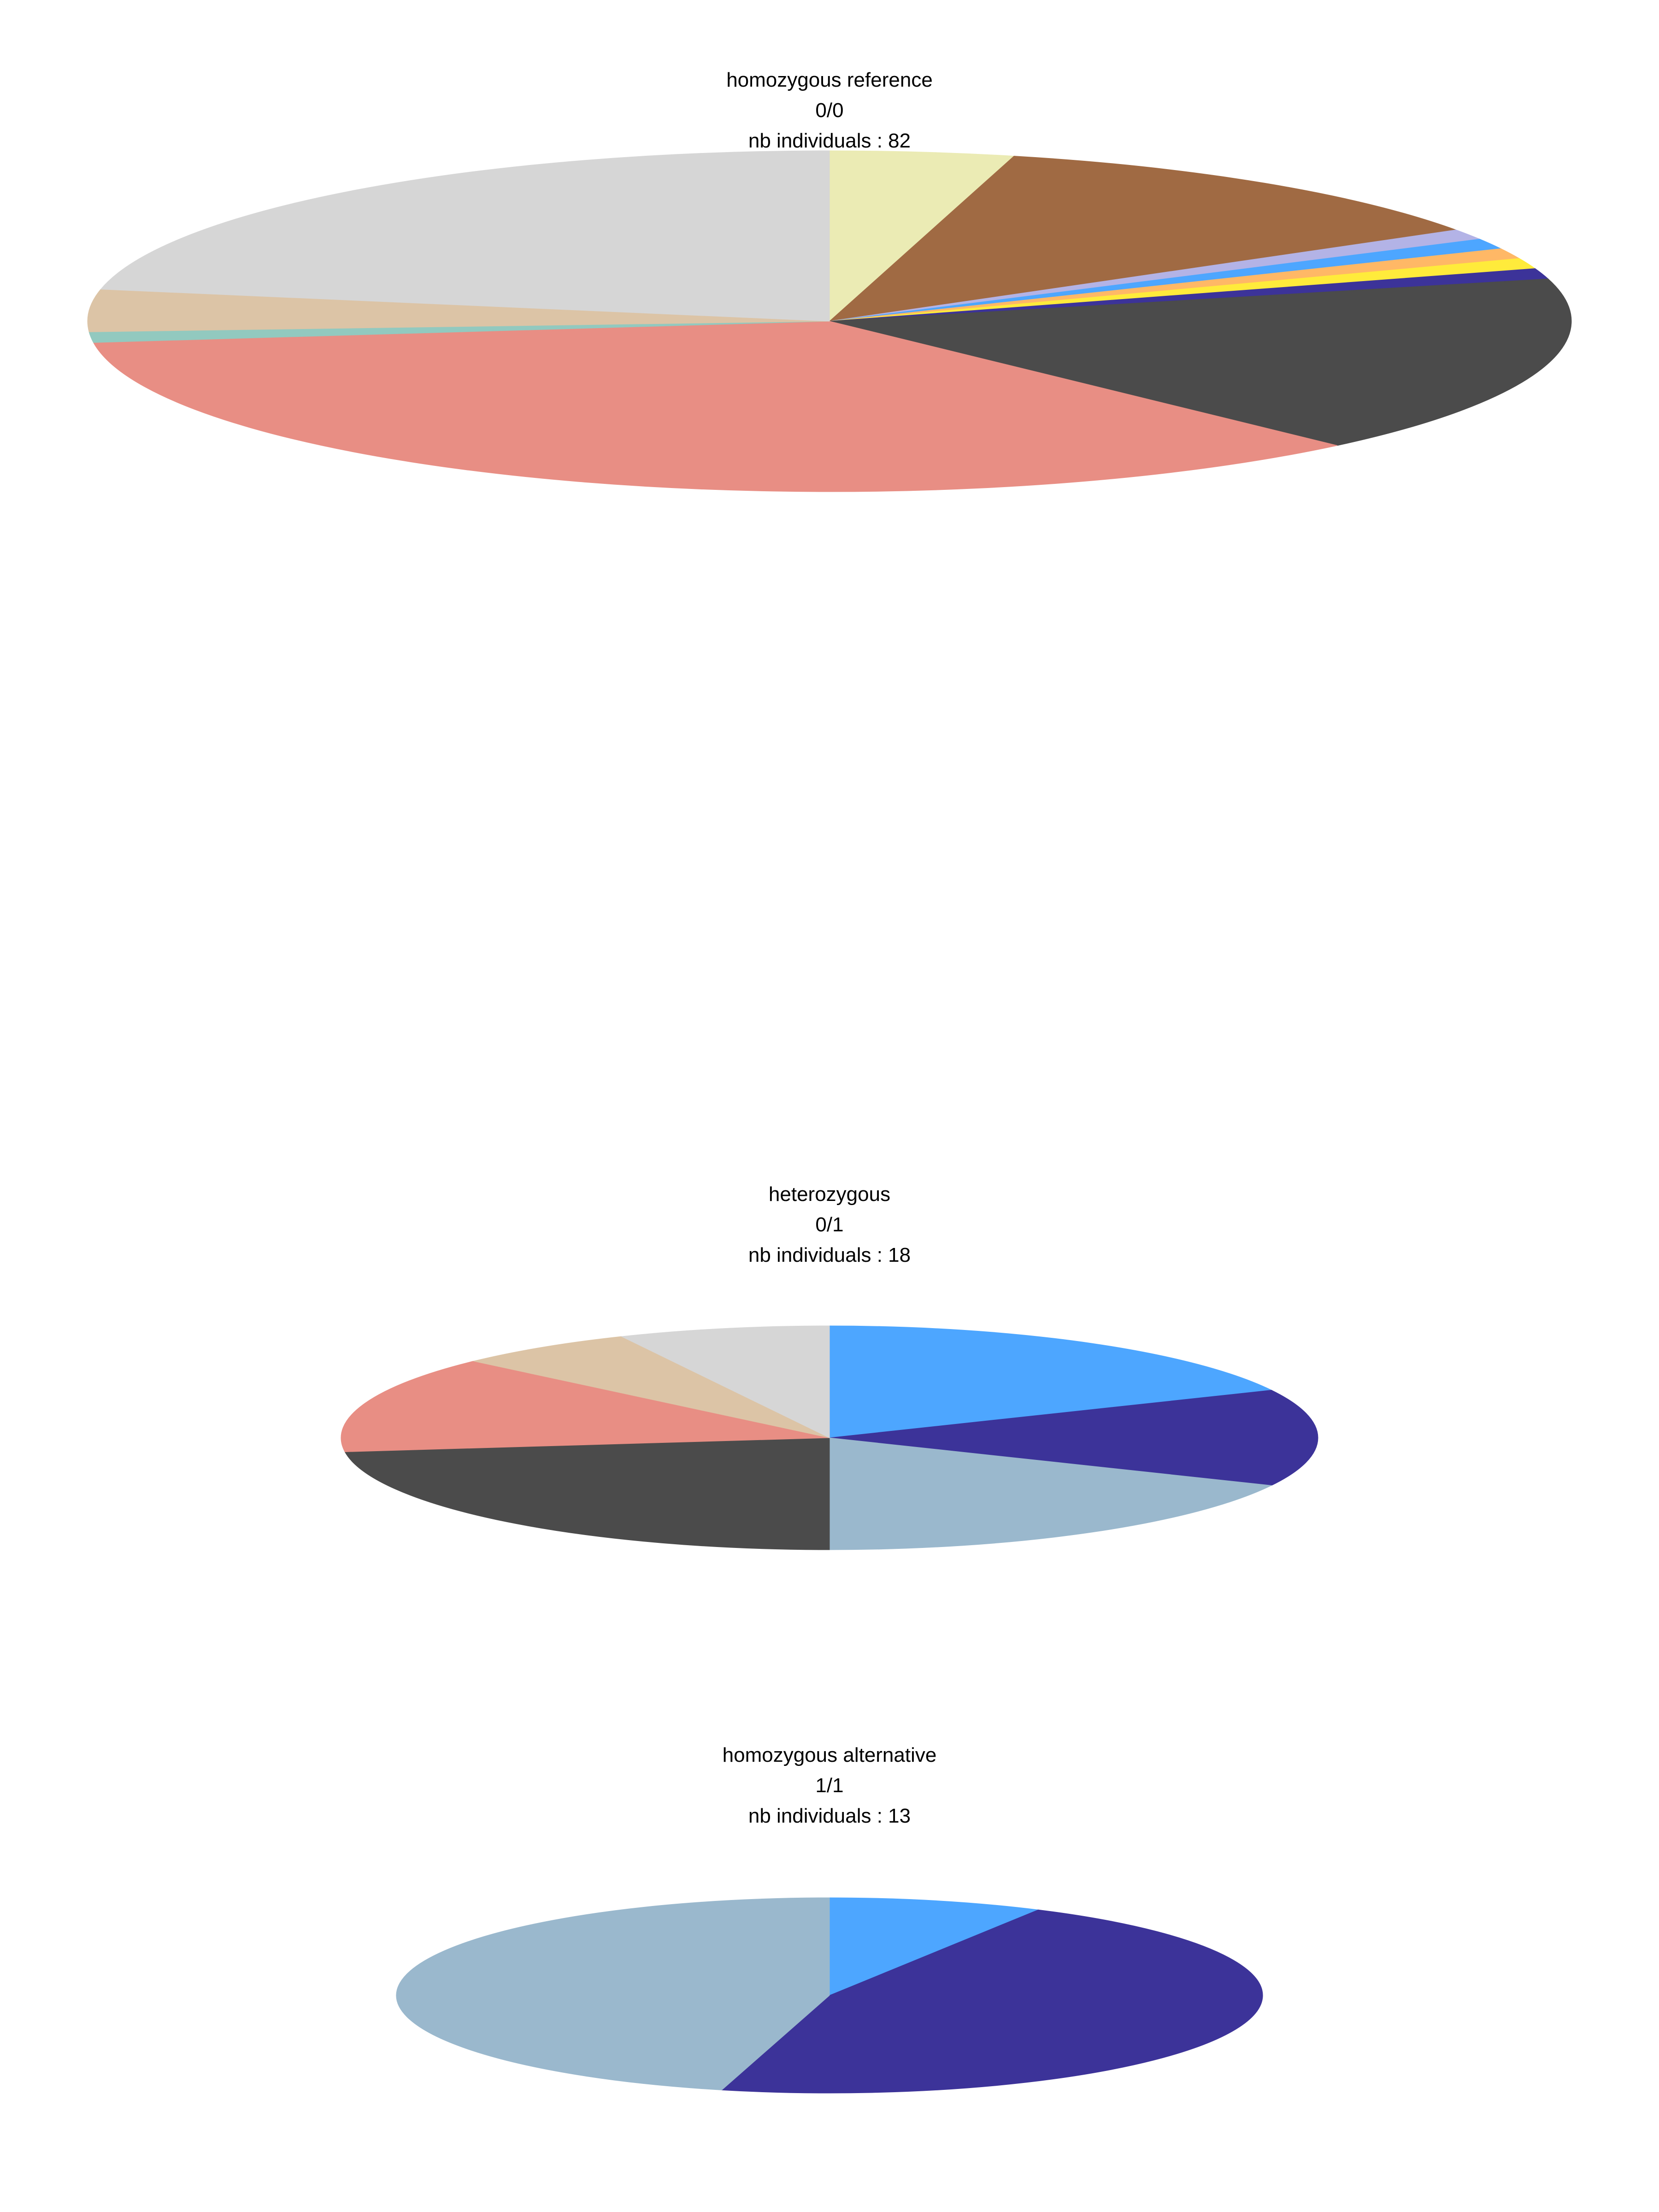 This screenshot has height=2212, width=1659. Describe the element at coordinates (829, 80) in the screenshot. I see `chart-title-line-1: homozygous reference` at that location.